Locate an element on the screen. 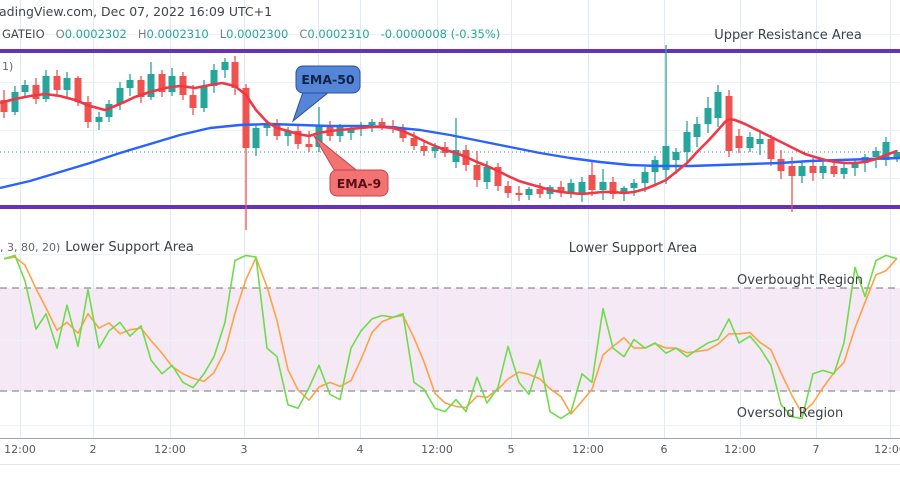  symbol-label: GATEIO is located at coordinates (23, 34).